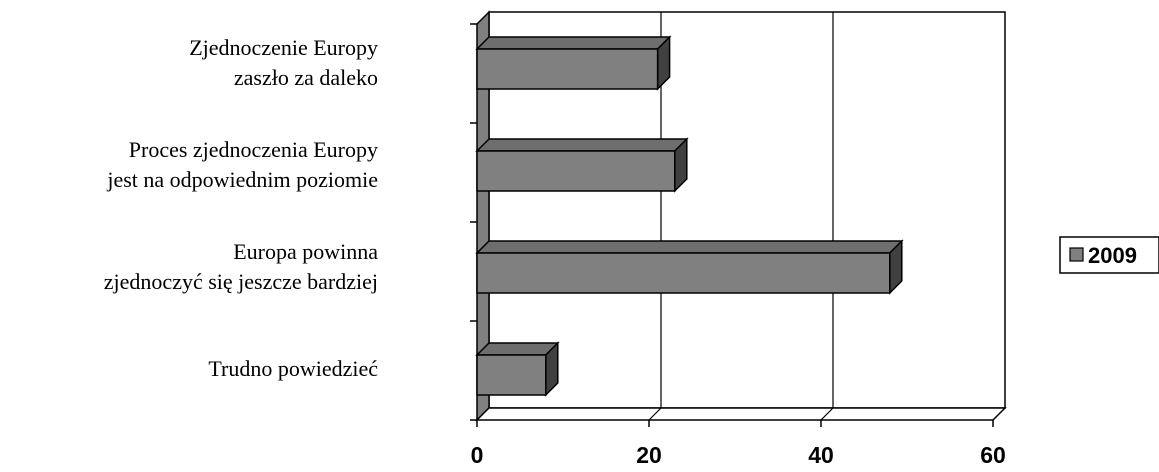  Describe the element at coordinates (1076, 254) in the screenshot. I see `legend-swatch` at that location.